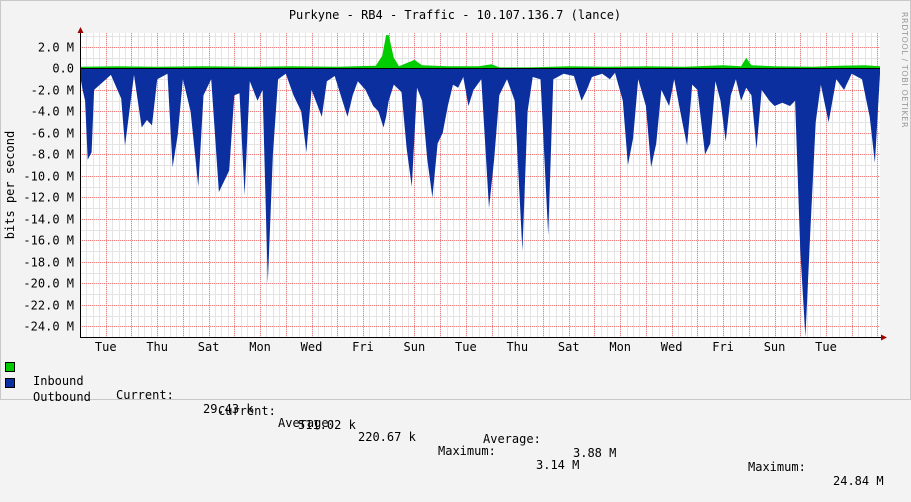  What do you see at coordinates (327, 425) in the screenshot?
I see `legend-current-value: 511.02 k` at bounding box center [327, 425].